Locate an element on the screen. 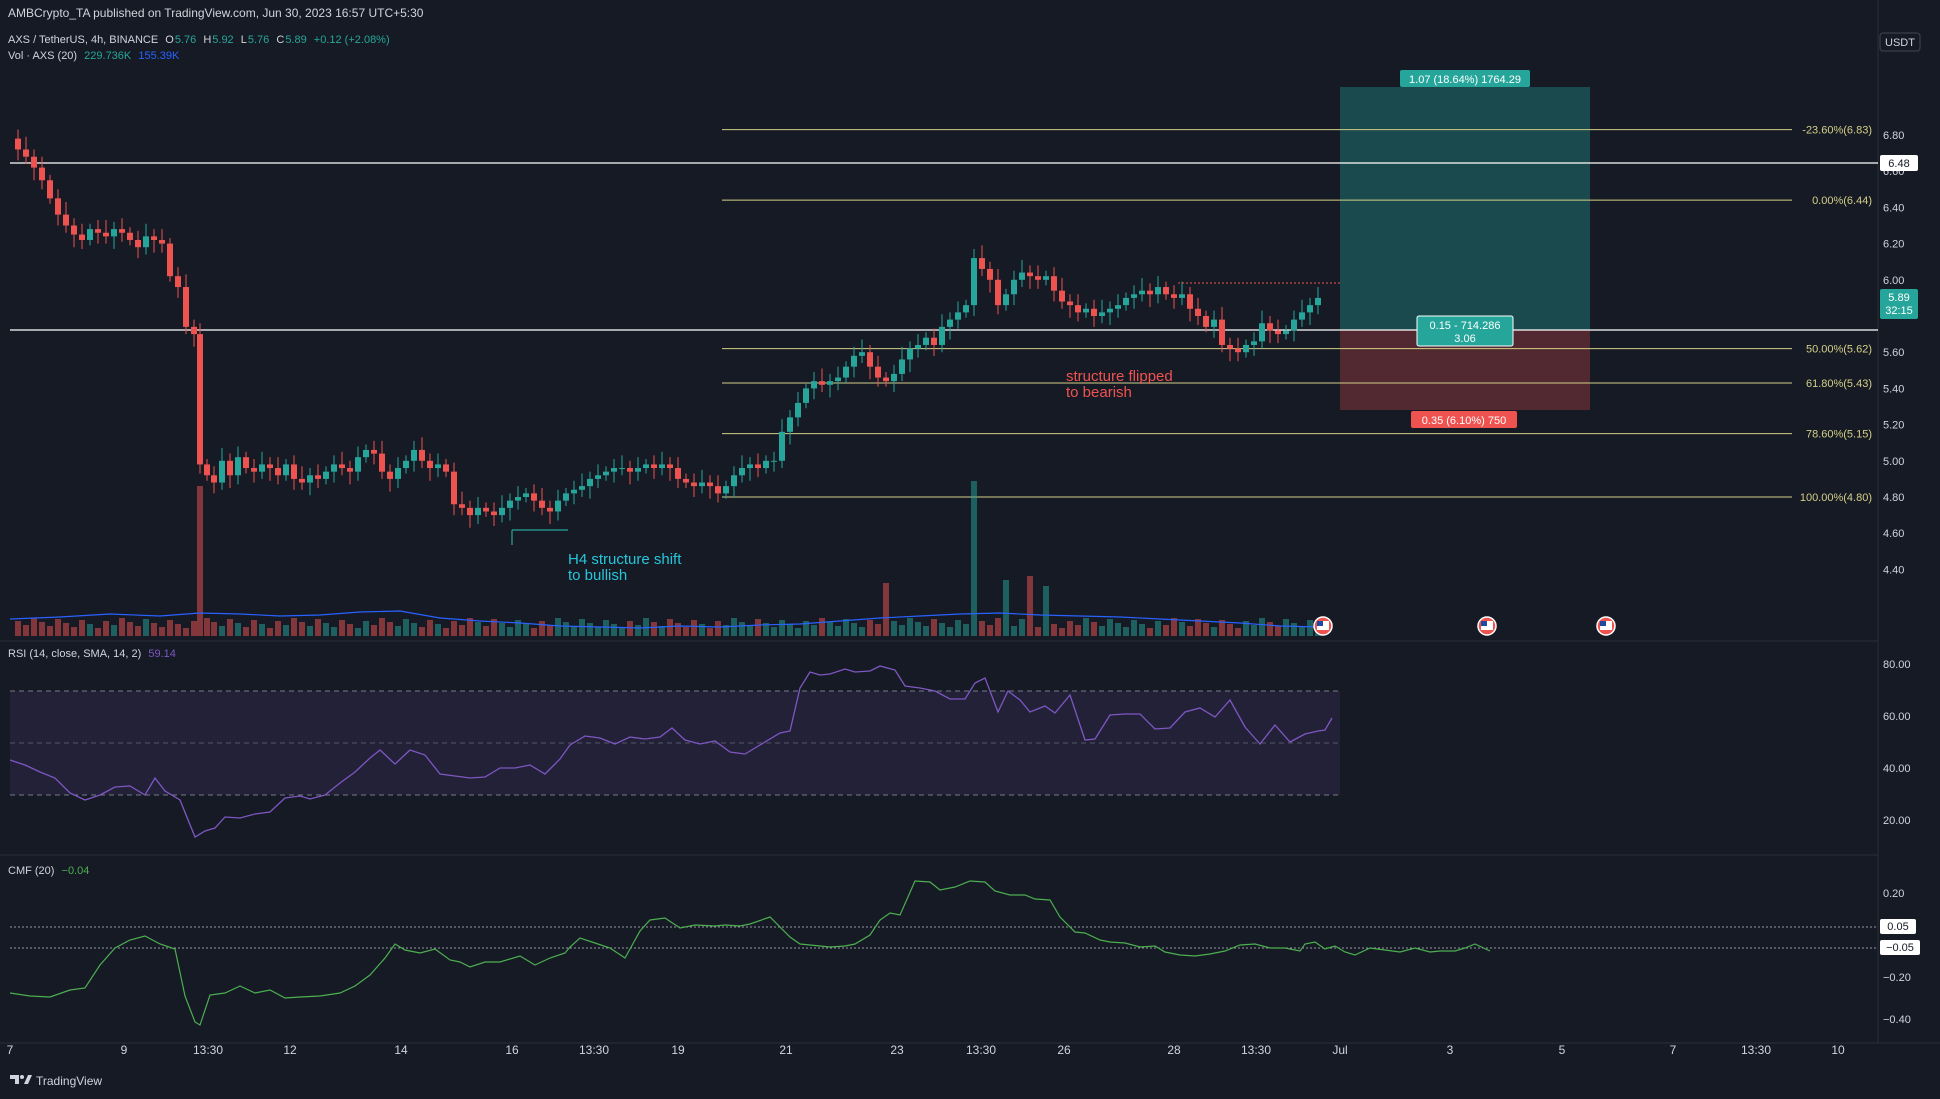  profit-zone is located at coordinates (1465, 208).